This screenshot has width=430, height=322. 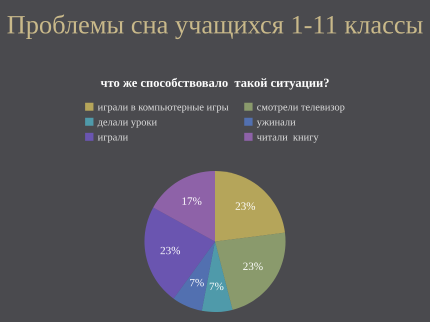 I want to click on legend-label: играли, so click(x=113, y=139).